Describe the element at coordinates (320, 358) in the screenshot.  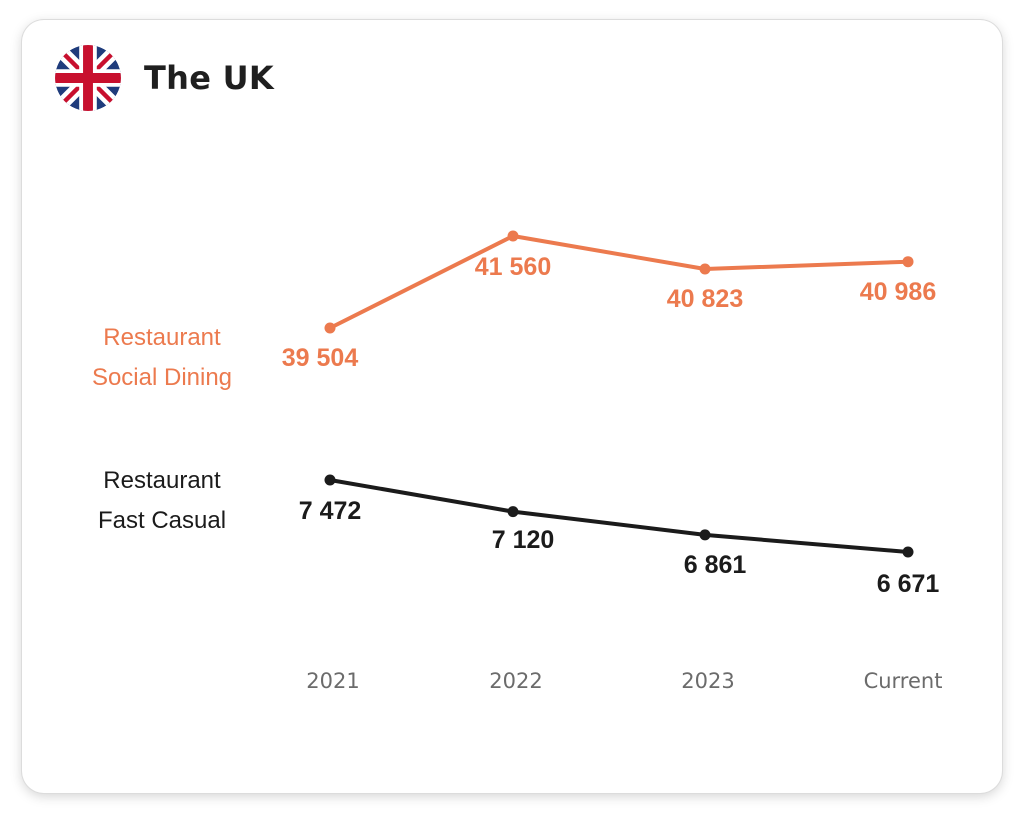
I see `data-label: 39 504` at that location.